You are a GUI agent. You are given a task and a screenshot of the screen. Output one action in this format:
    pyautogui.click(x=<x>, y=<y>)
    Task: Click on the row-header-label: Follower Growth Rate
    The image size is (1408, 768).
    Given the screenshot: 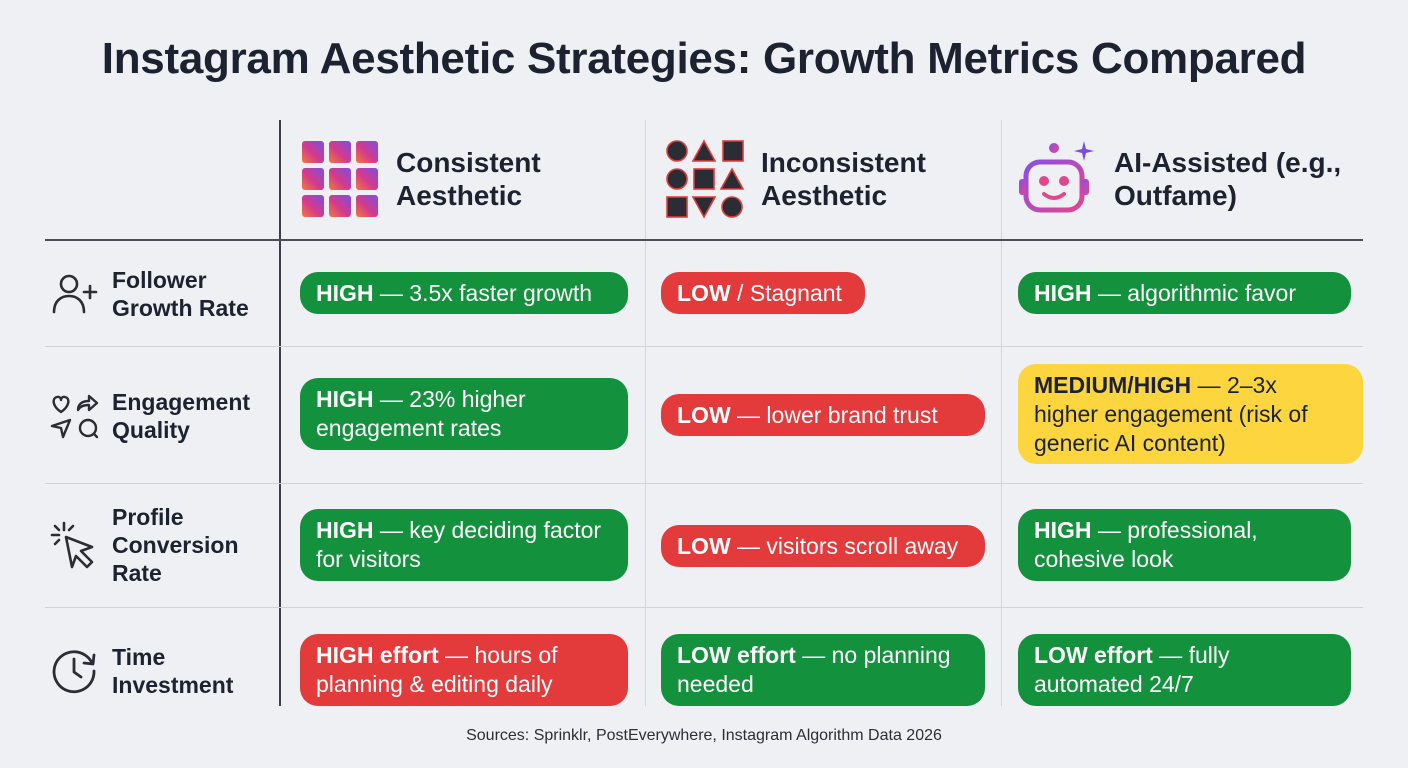 What is the action you would take?
    pyautogui.click(x=180, y=294)
    